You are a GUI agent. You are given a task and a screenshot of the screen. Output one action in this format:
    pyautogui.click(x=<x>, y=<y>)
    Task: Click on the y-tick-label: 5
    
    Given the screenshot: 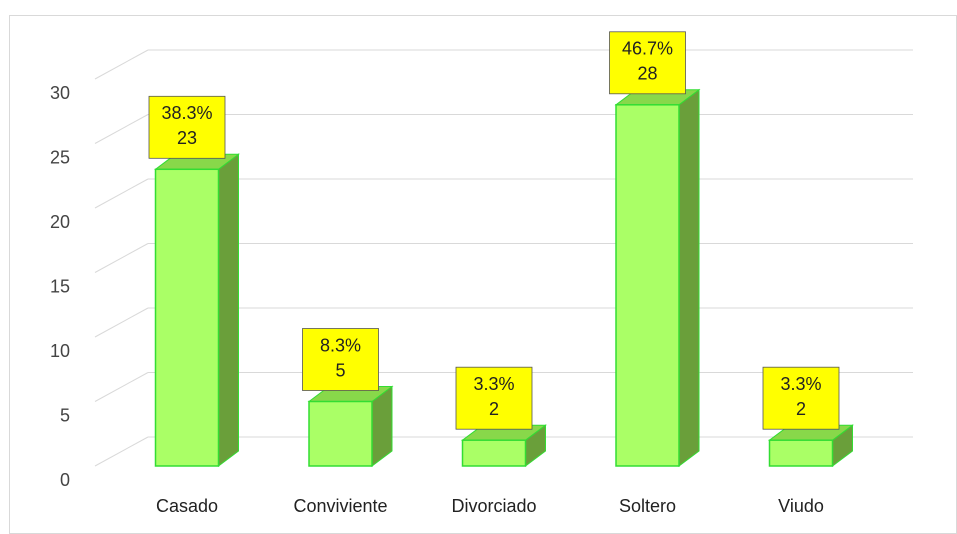 What is the action you would take?
    pyautogui.click(x=65, y=415)
    